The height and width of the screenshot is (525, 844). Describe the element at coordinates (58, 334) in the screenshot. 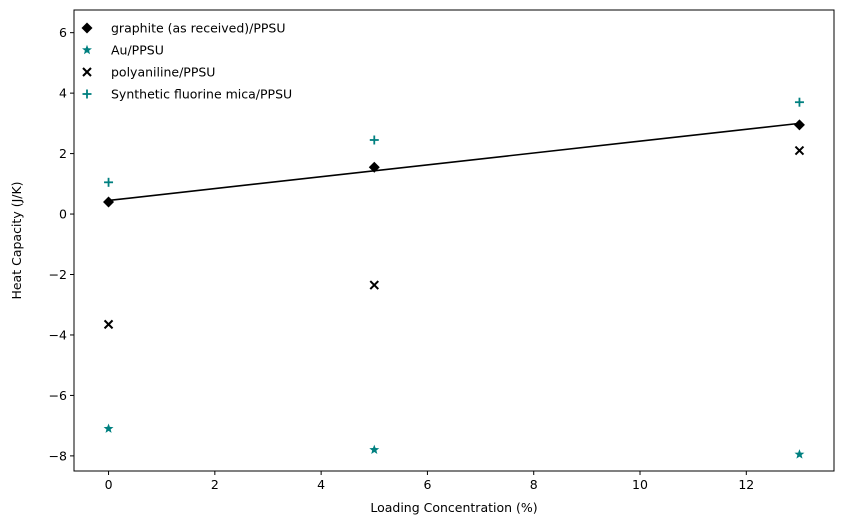

I see `y-tick-label: −4` at that location.